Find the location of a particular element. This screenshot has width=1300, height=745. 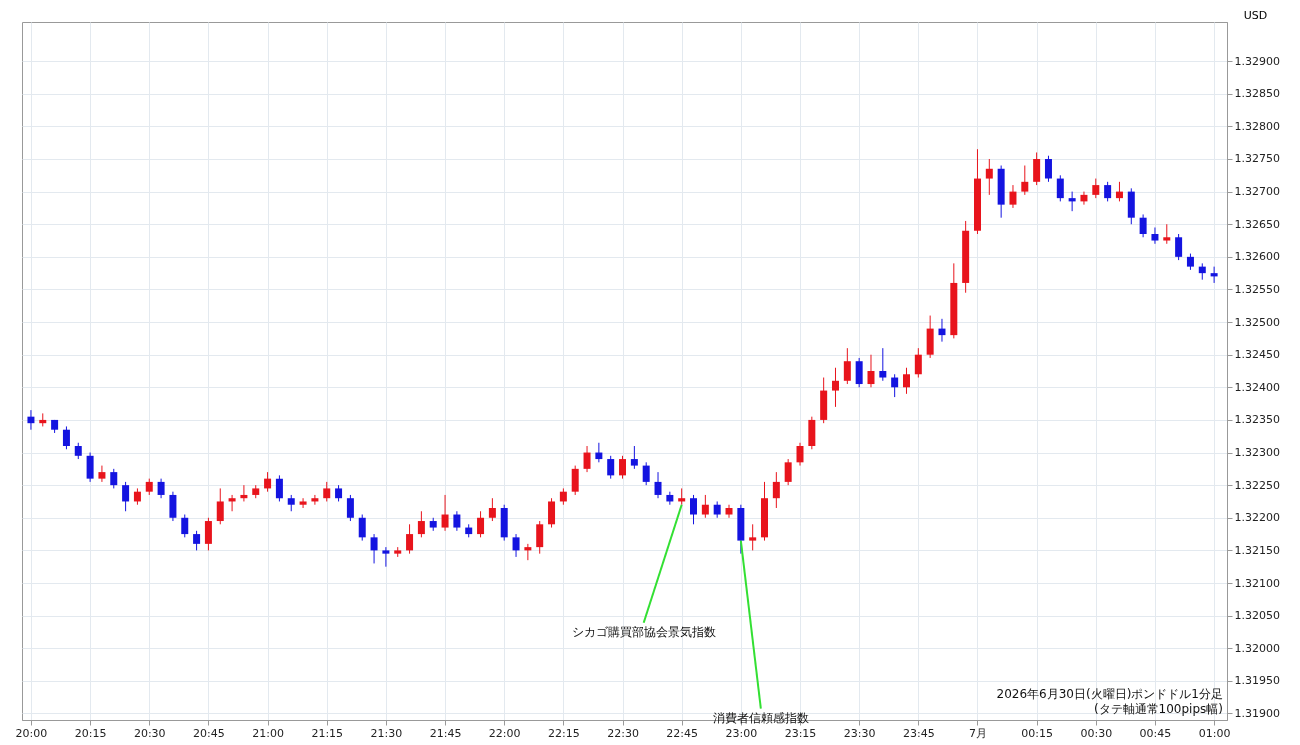

y-tick-label: 1.32100 is located at coordinates (1257, 583).